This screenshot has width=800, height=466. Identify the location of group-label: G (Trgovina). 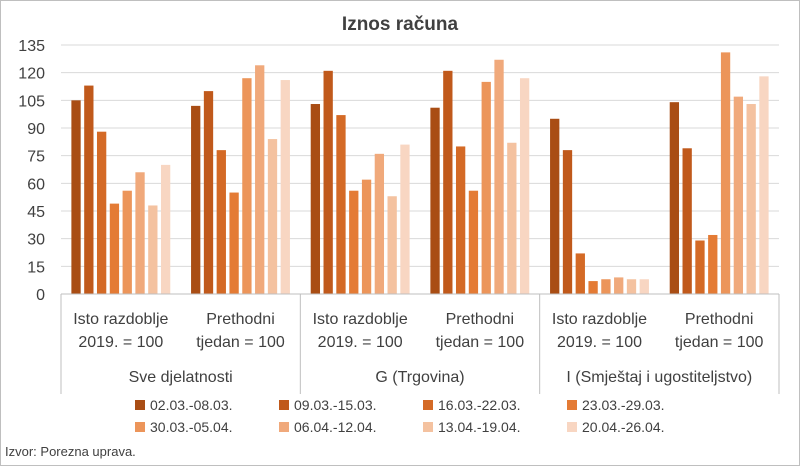
(419, 377).